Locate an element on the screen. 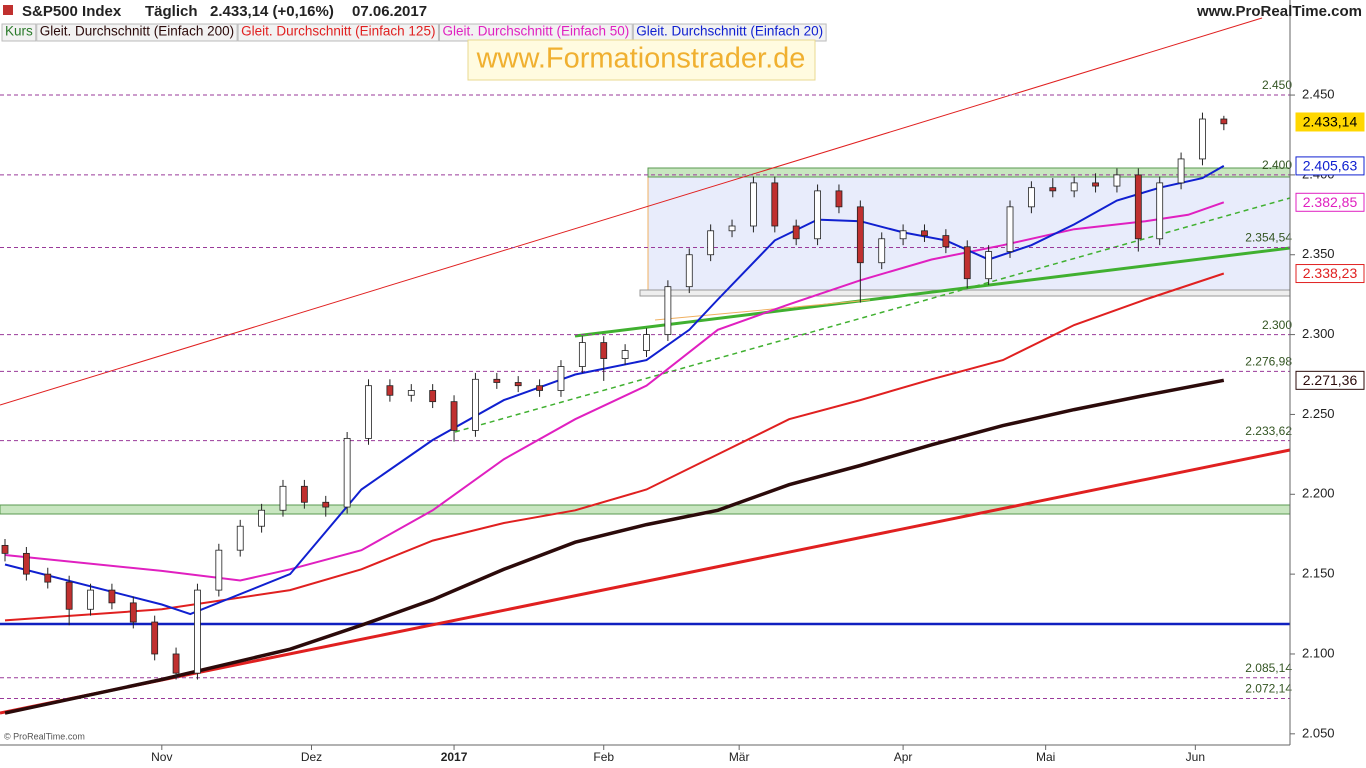 Image resolution: width=1366 pixels, height=768 pixels. y-tick-label: 2.300 is located at coordinates (1318, 333).